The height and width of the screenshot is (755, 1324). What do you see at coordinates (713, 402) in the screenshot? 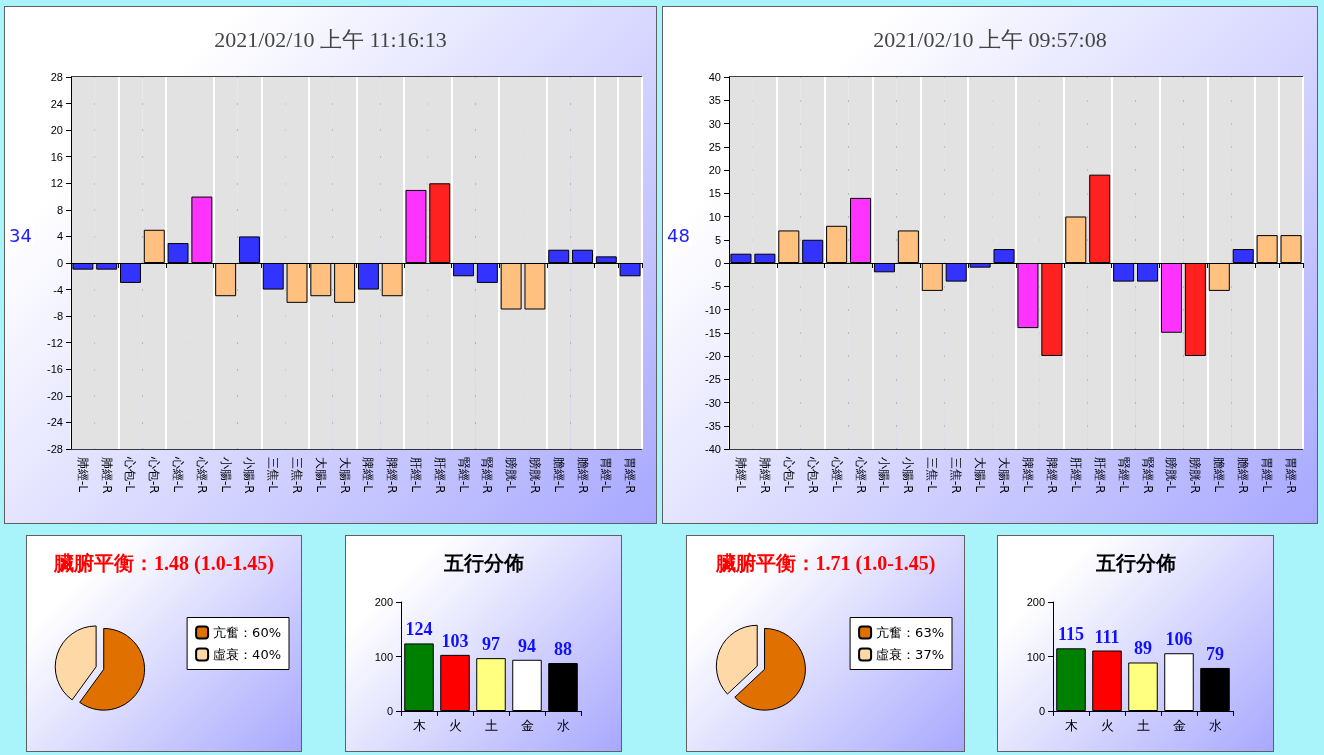
I see `y-tick-label: -30` at bounding box center [713, 402].